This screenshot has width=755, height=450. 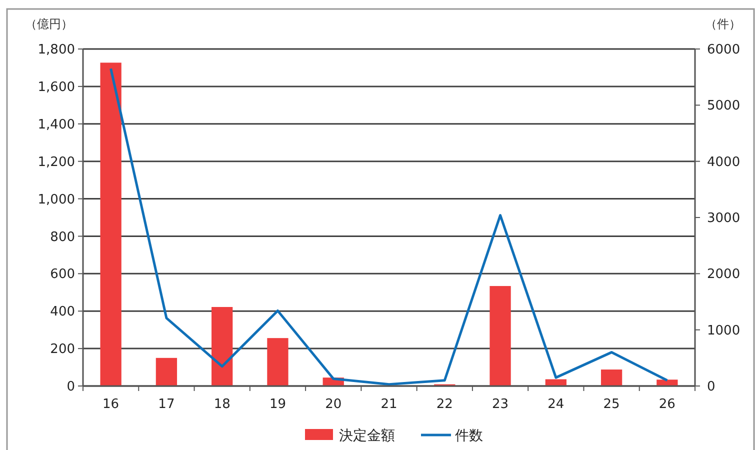 What do you see at coordinates (222, 404) in the screenshot?
I see `x-tick-label: 18` at bounding box center [222, 404].